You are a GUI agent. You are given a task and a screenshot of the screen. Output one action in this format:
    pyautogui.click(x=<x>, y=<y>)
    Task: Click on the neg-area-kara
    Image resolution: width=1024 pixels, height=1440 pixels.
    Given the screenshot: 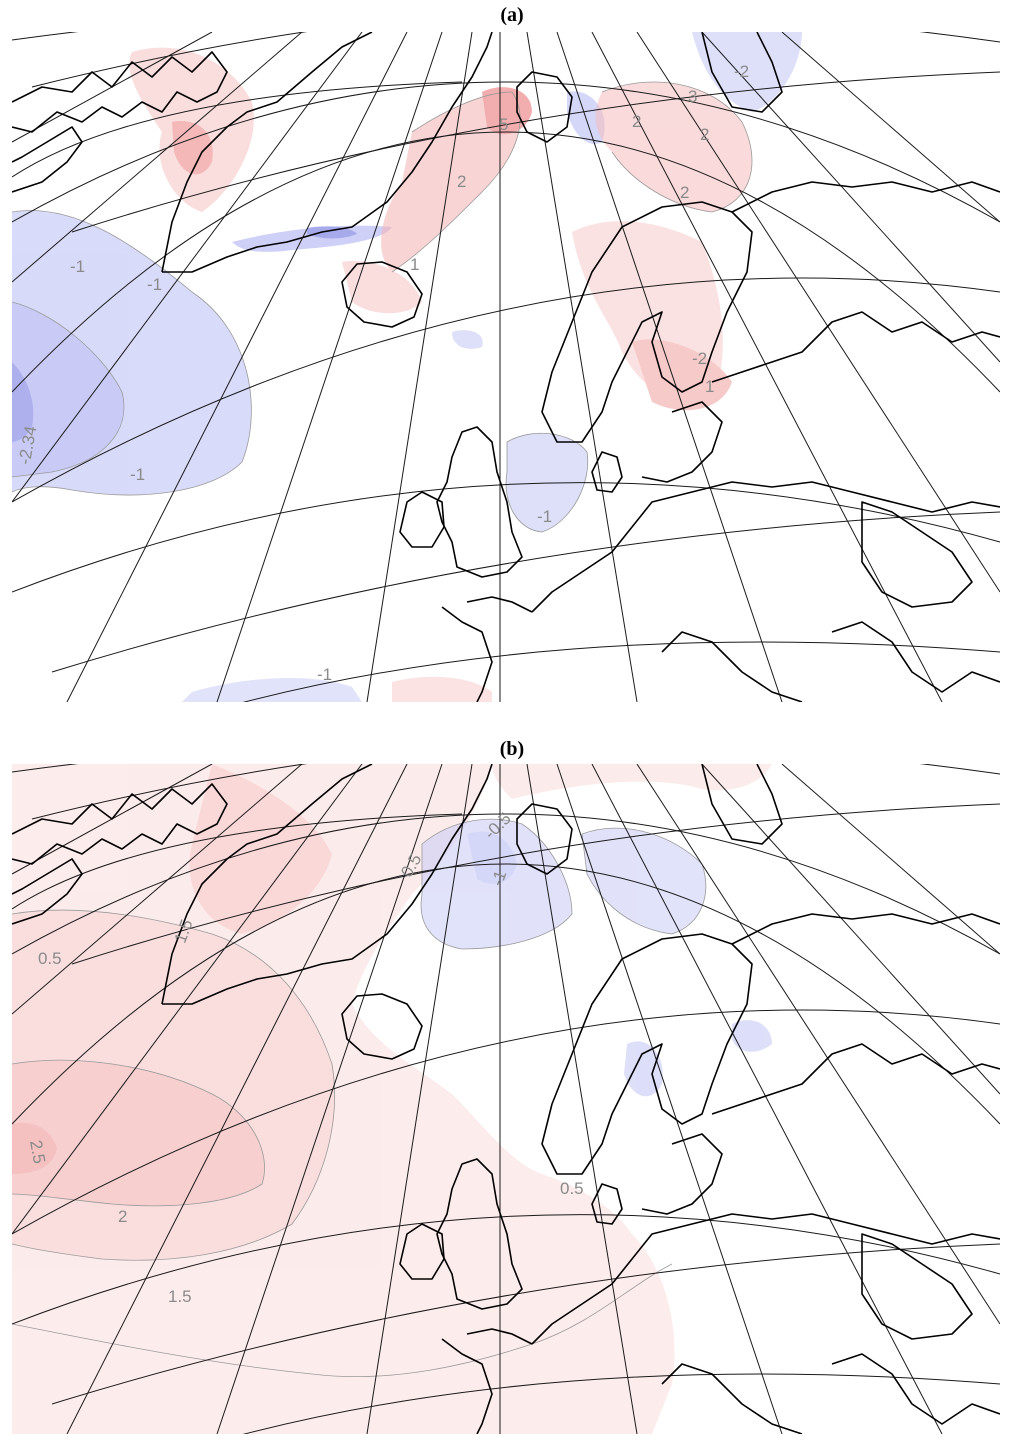 What is the action you would take?
    pyautogui.click(x=644, y=881)
    